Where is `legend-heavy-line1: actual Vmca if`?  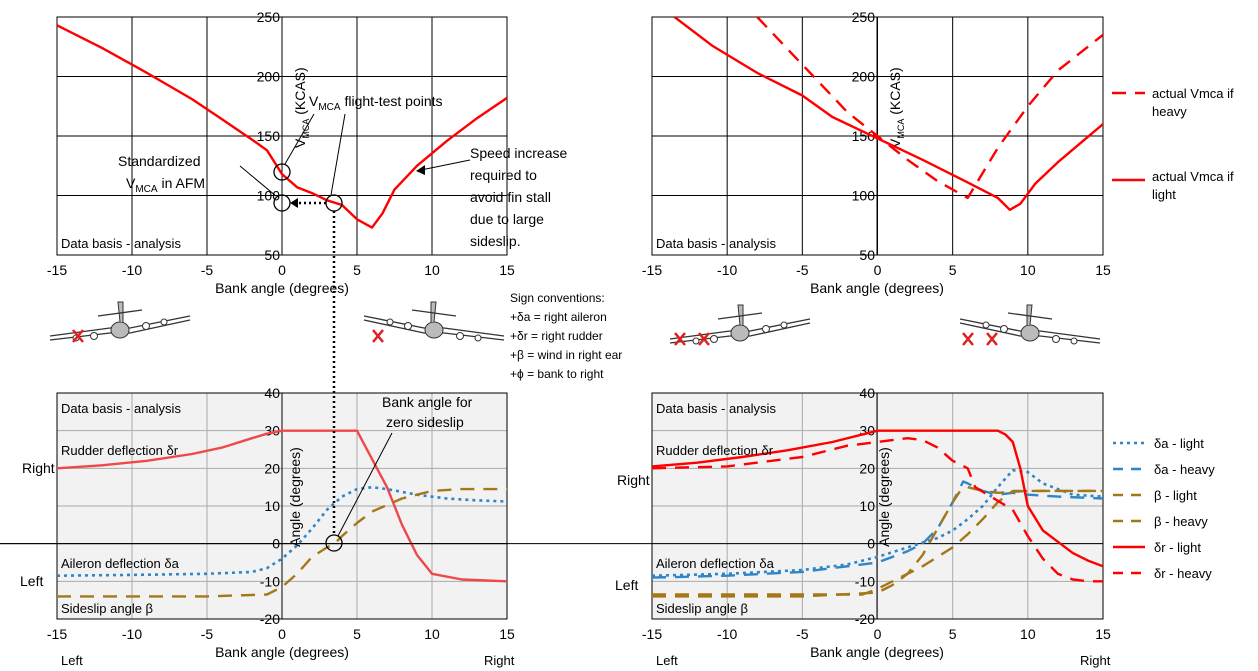
legend-heavy-line1: actual Vmca if is located at coordinates (1193, 93).